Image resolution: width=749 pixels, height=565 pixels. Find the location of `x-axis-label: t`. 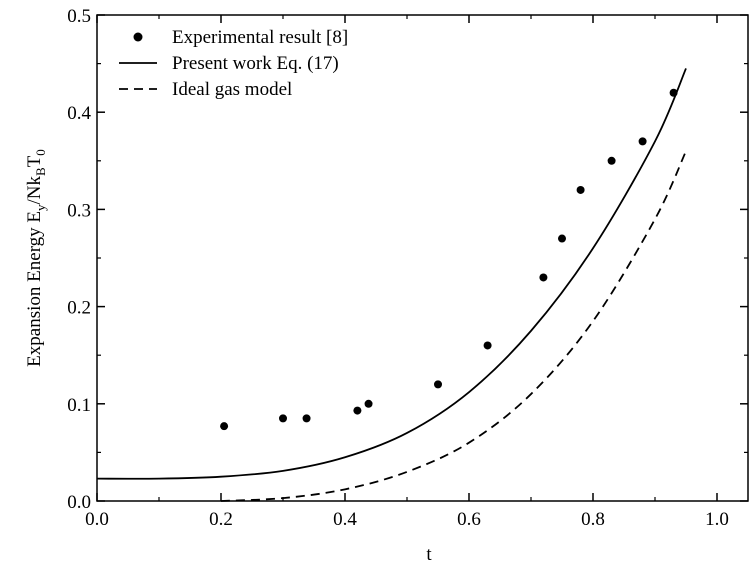

x-axis-label: t is located at coordinates (429, 554).